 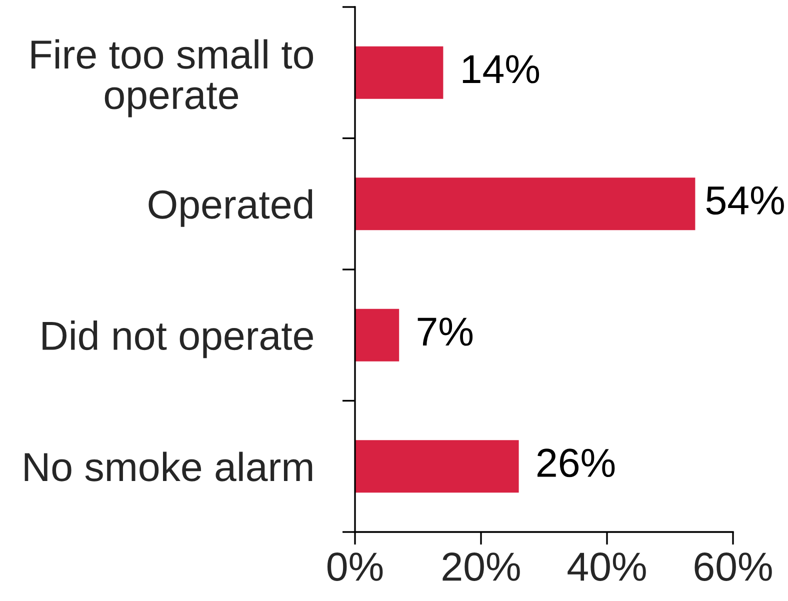 What do you see at coordinates (501, 69) in the screenshot?
I see `data-label: 14%` at bounding box center [501, 69].